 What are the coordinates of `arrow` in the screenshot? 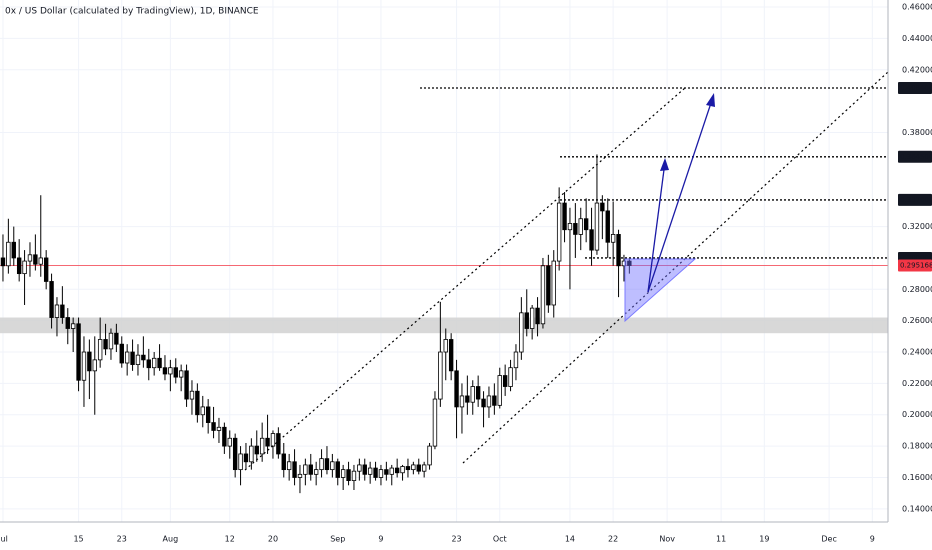 It's located at (680, 194).